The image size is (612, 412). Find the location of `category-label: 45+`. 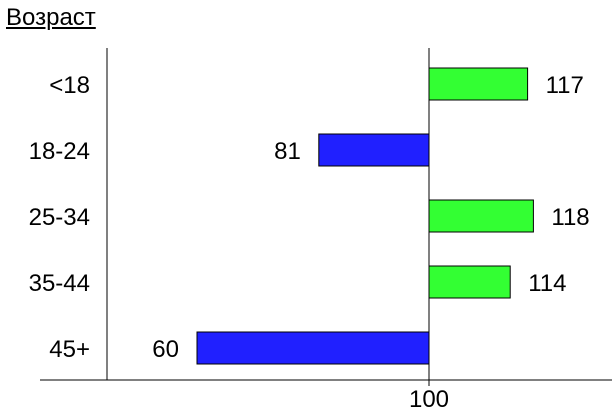

category-label: 45+ is located at coordinates (69, 349).